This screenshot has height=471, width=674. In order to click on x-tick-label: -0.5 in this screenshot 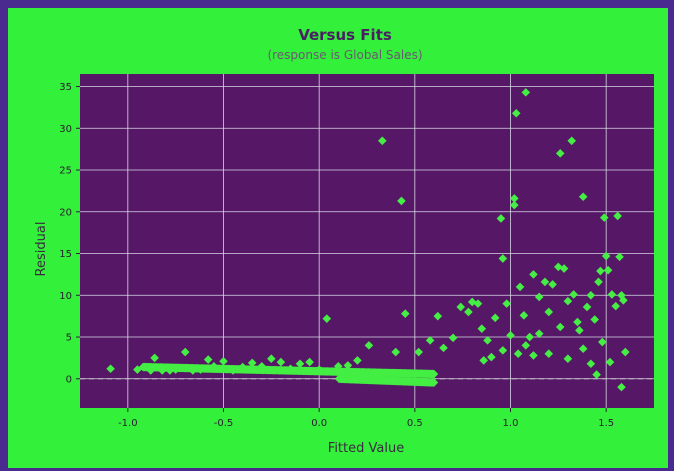, I will do `click(224, 423)`.